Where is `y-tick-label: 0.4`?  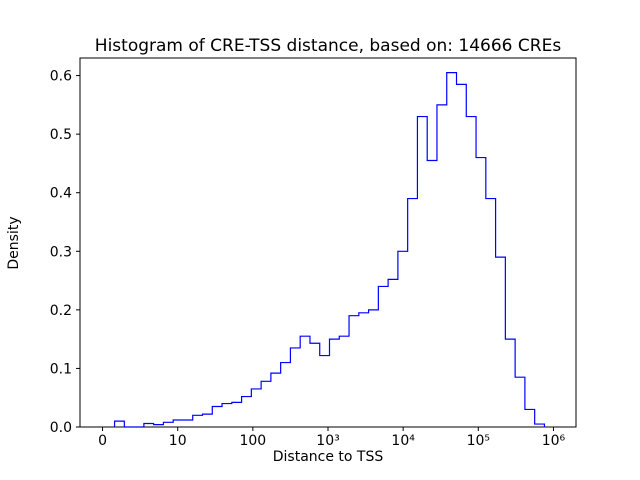
y-tick-label: 0.4 is located at coordinates (61, 194).